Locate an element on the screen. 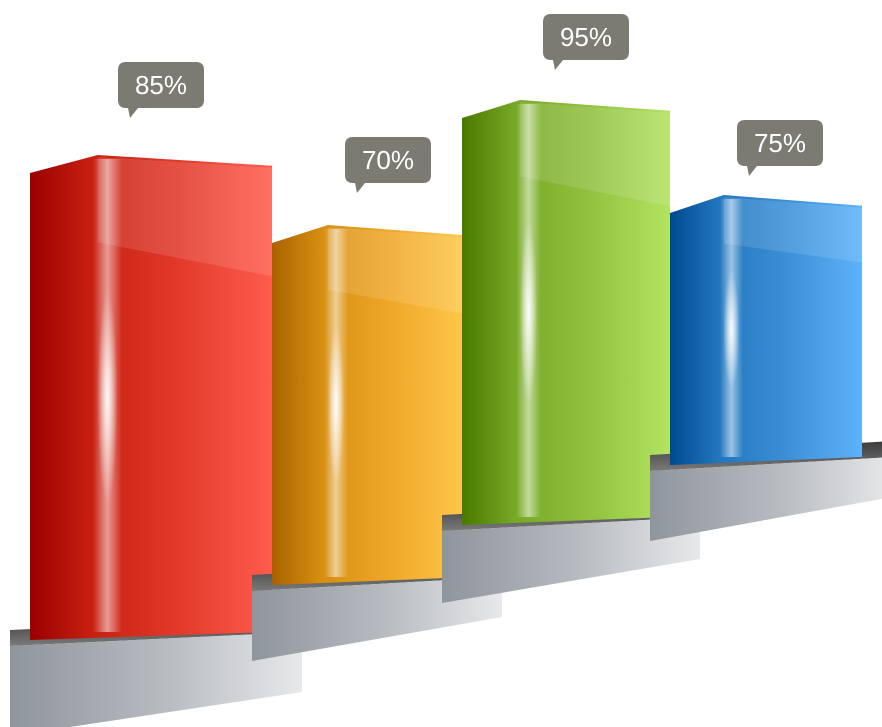 Image resolution: width=882 pixels, height=727 pixels. data-label: 70% is located at coordinates (388, 160).